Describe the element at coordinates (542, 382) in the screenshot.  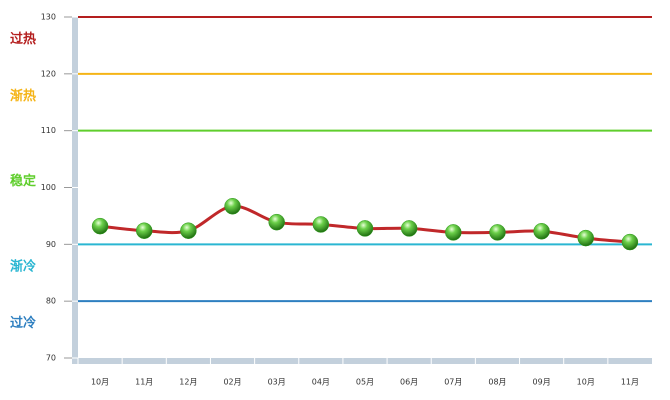
I see `x-tick-label: 09月` at that location.